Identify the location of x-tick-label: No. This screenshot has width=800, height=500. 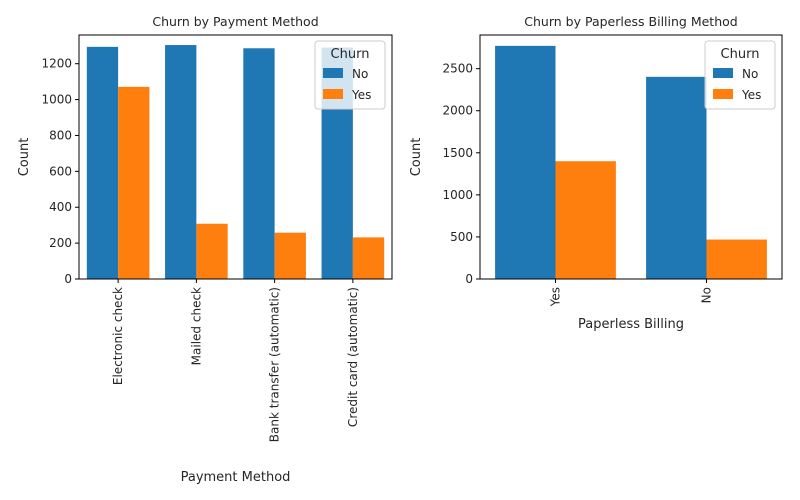
(707, 295).